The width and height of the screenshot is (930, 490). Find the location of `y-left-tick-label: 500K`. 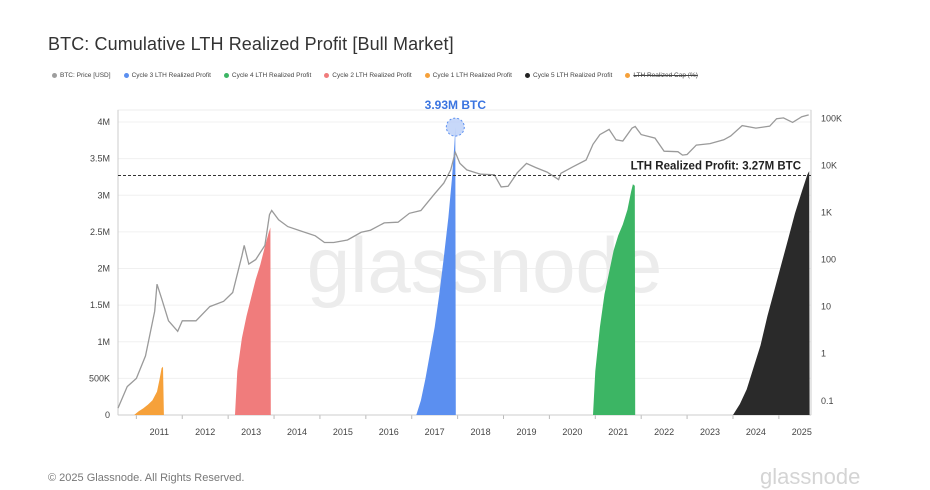

y-left-tick-label: 500K is located at coordinates (99, 378).